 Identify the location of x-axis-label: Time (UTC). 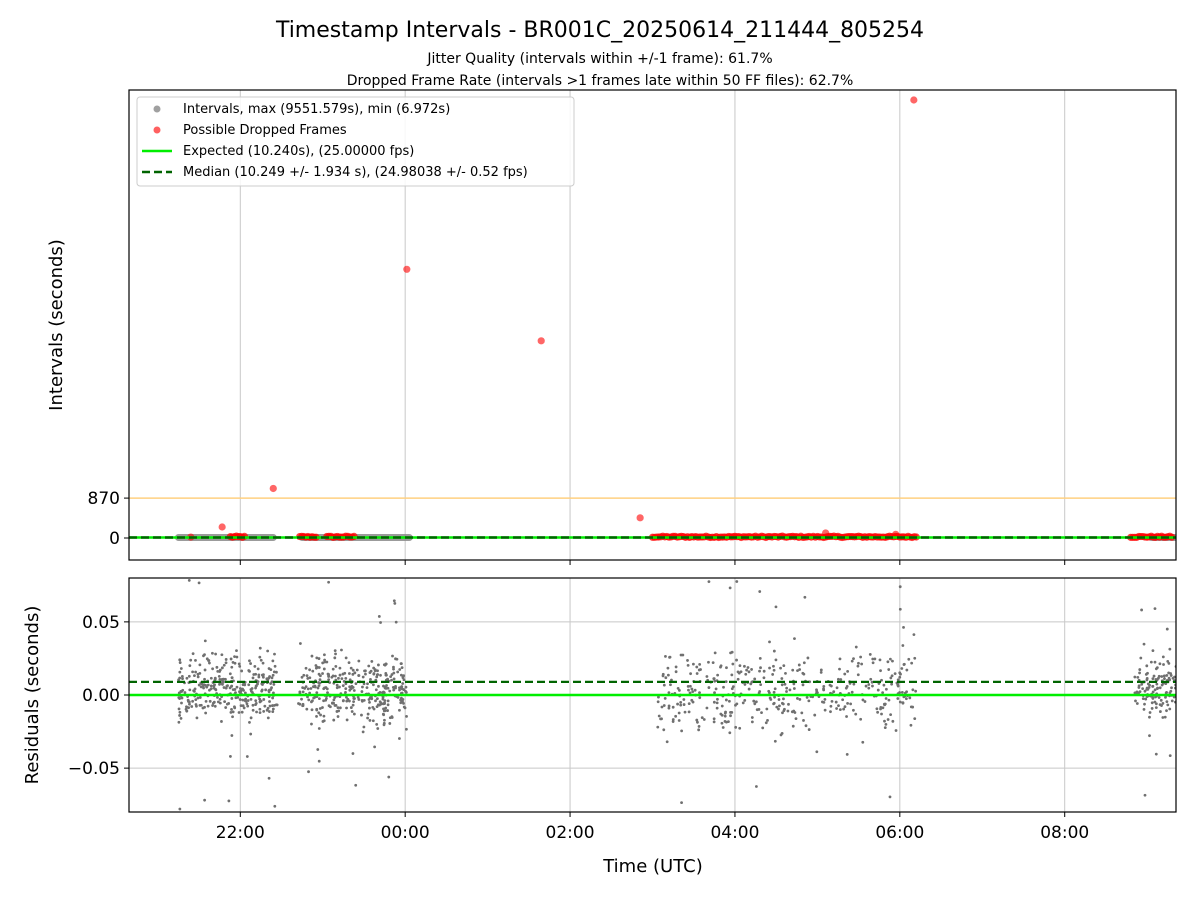
(652, 866).